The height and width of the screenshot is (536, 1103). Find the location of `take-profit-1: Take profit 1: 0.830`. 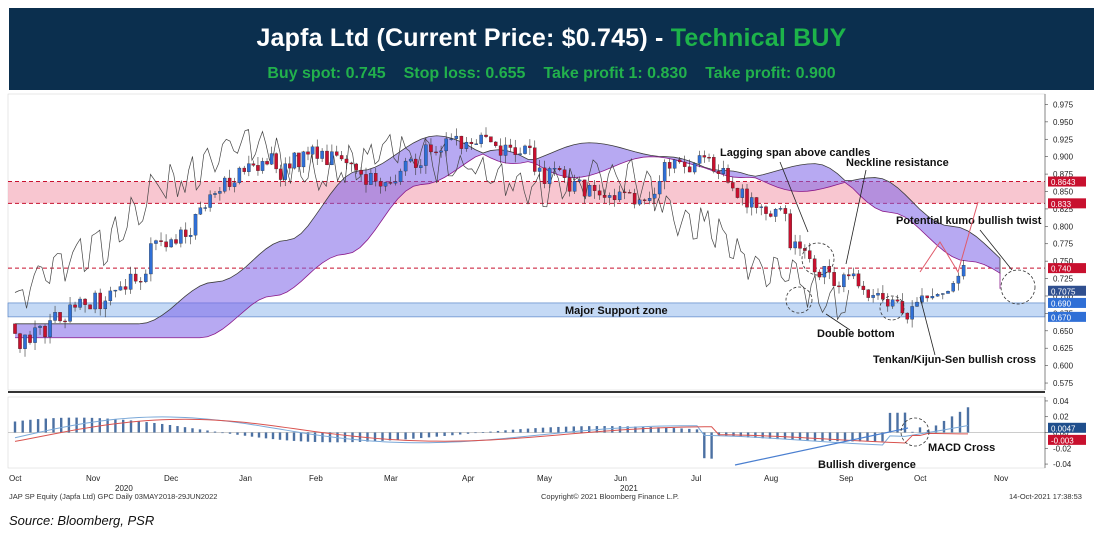

take-profit-1: Take profit 1: 0.830 is located at coordinates (615, 73).